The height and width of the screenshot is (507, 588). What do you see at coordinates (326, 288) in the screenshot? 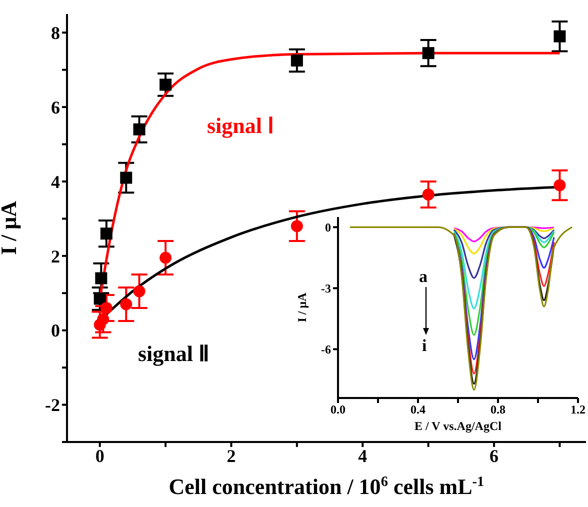
I see `y-tick-label: -3` at bounding box center [326, 288].